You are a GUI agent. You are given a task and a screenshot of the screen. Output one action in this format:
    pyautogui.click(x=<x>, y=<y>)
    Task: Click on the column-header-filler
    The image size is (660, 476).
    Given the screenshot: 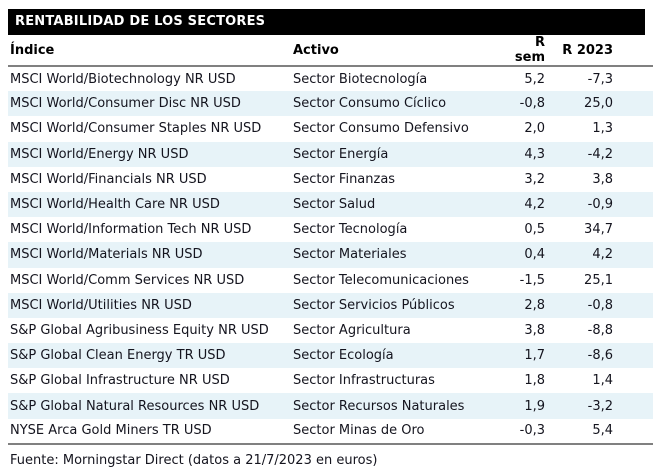 What is the action you would take?
    pyautogui.click(x=637, y=51)
    